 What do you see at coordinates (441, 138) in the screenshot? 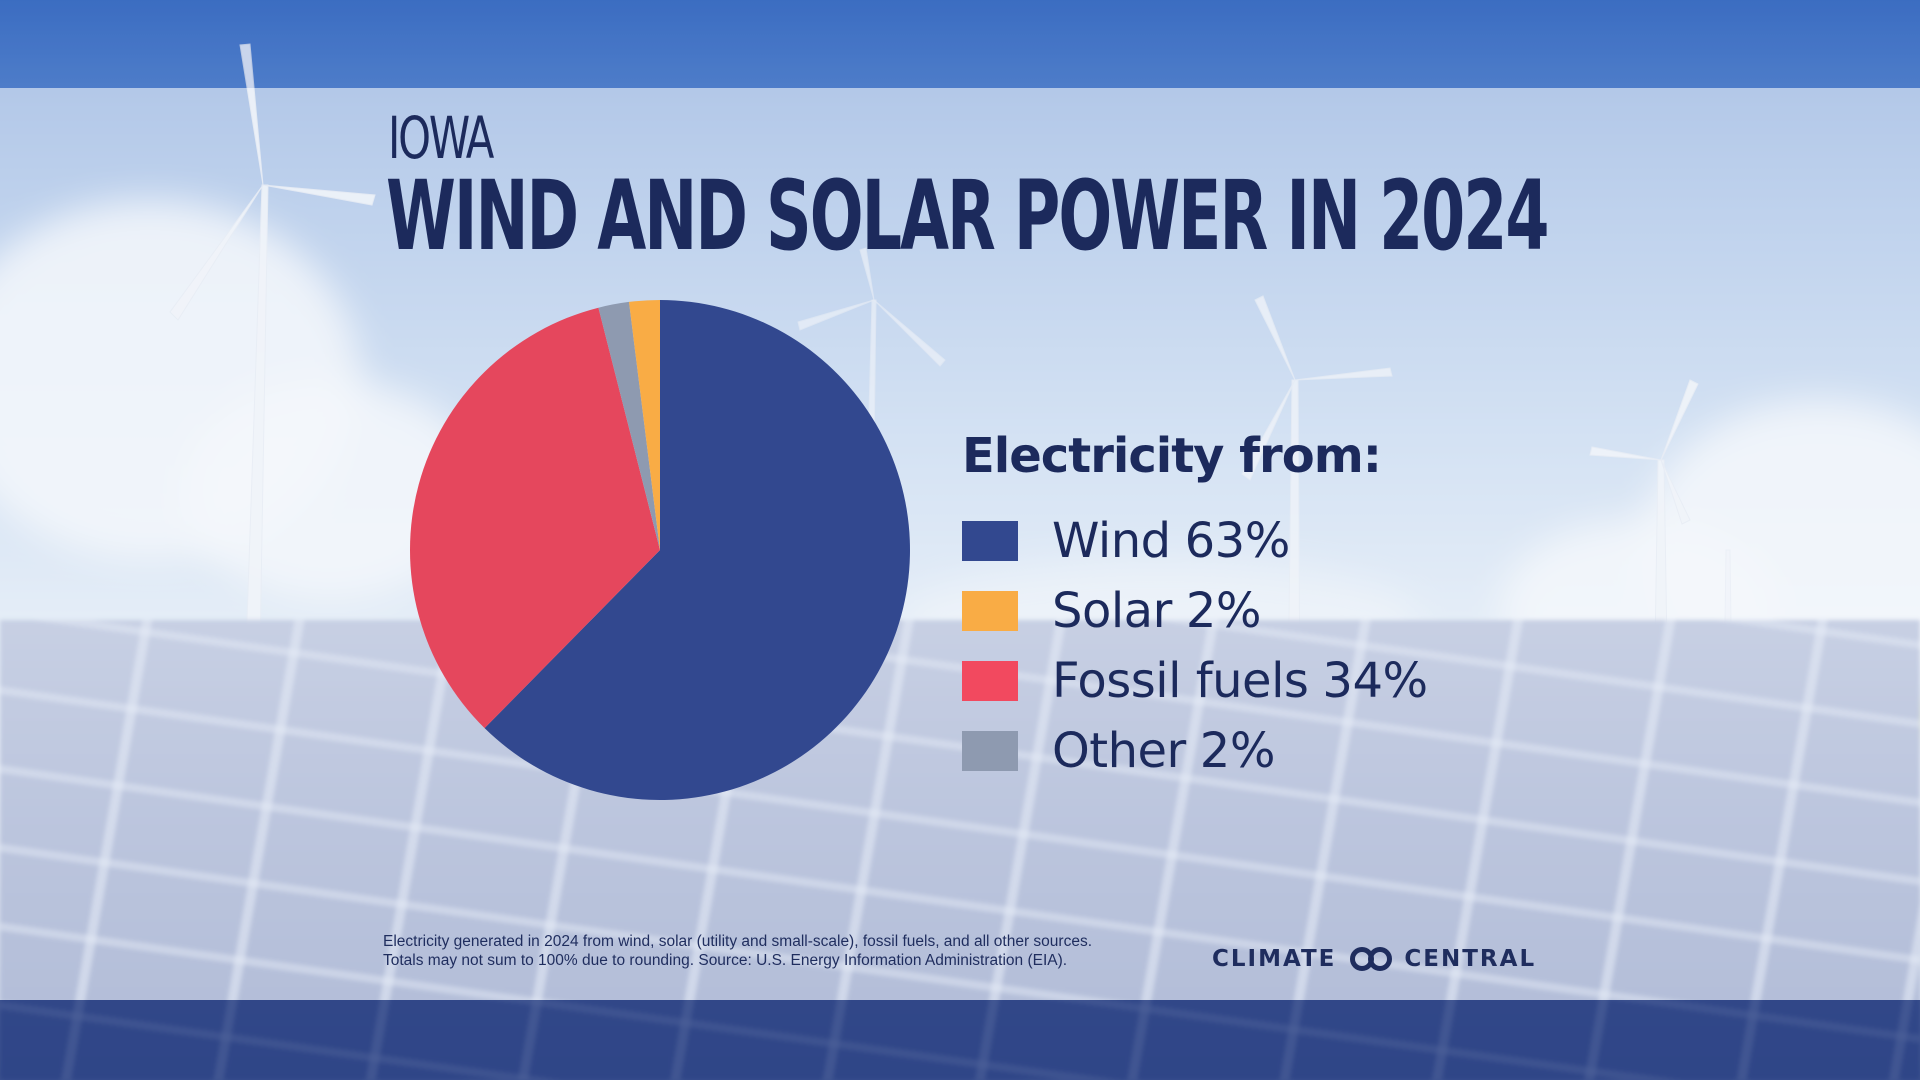
I see `state-label: IOWA` at bounding box center [441, 138].